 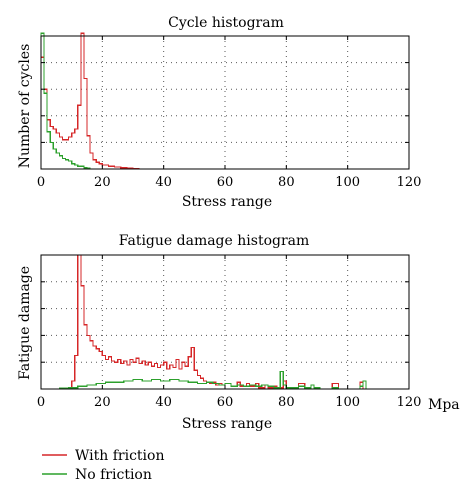 I want to click on series, so click(x=91, y=101).